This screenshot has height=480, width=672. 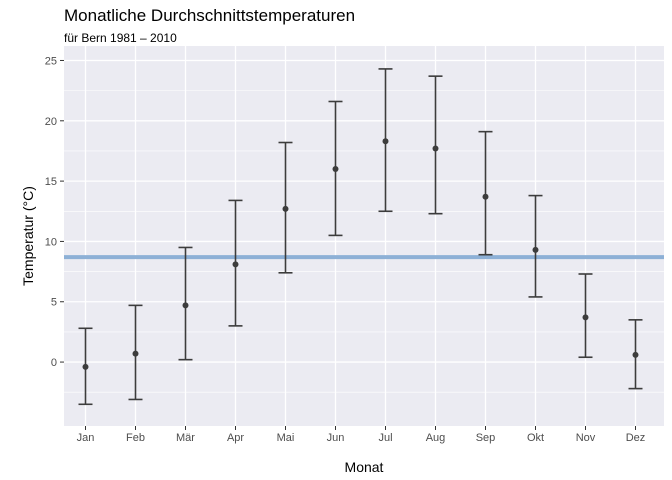 What do you see at coordinates (535, 438) in the screenshot?
I see `x-tick-label: Okt` at bounding box center [535, 438].